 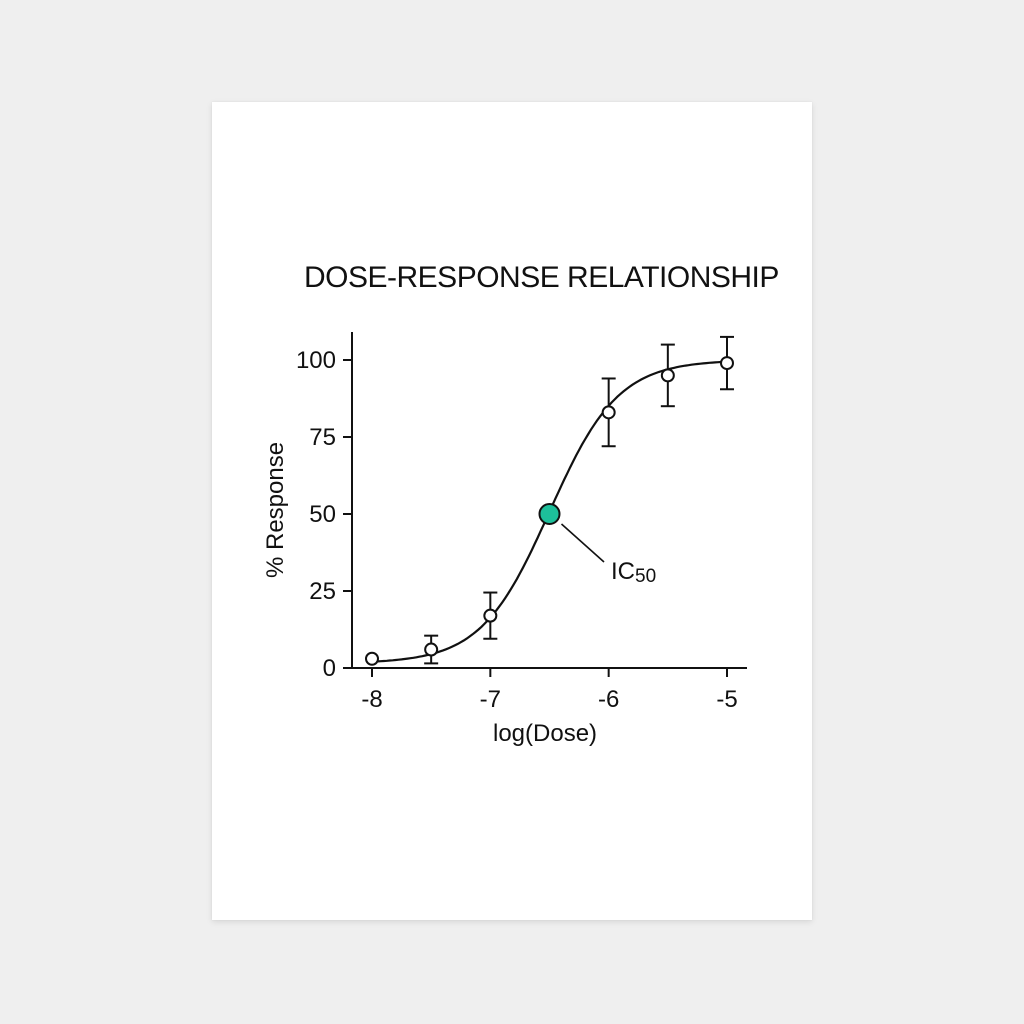 I want to click on y-axis-title: % Response, so click(x=275, y=510).